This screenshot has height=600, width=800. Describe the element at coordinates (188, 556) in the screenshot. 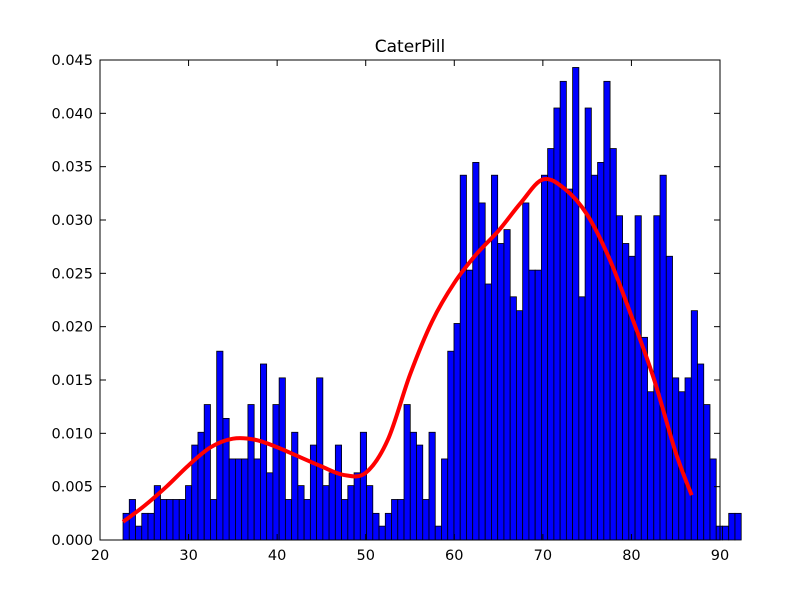

I see `x-tick-label: 30` at that location.